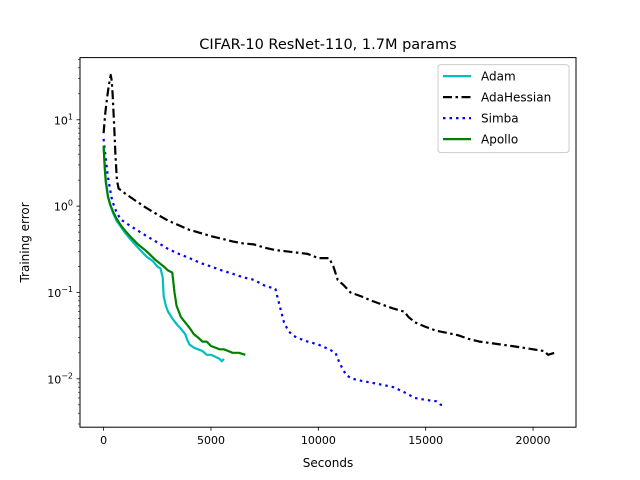 This screenshot has width=640, height=480. What do you see at coordinates (63, 242) in the screenshot?
I see `y-axis: 10−2 10−1 10⁰ 101` at bounding box center [63, 242].